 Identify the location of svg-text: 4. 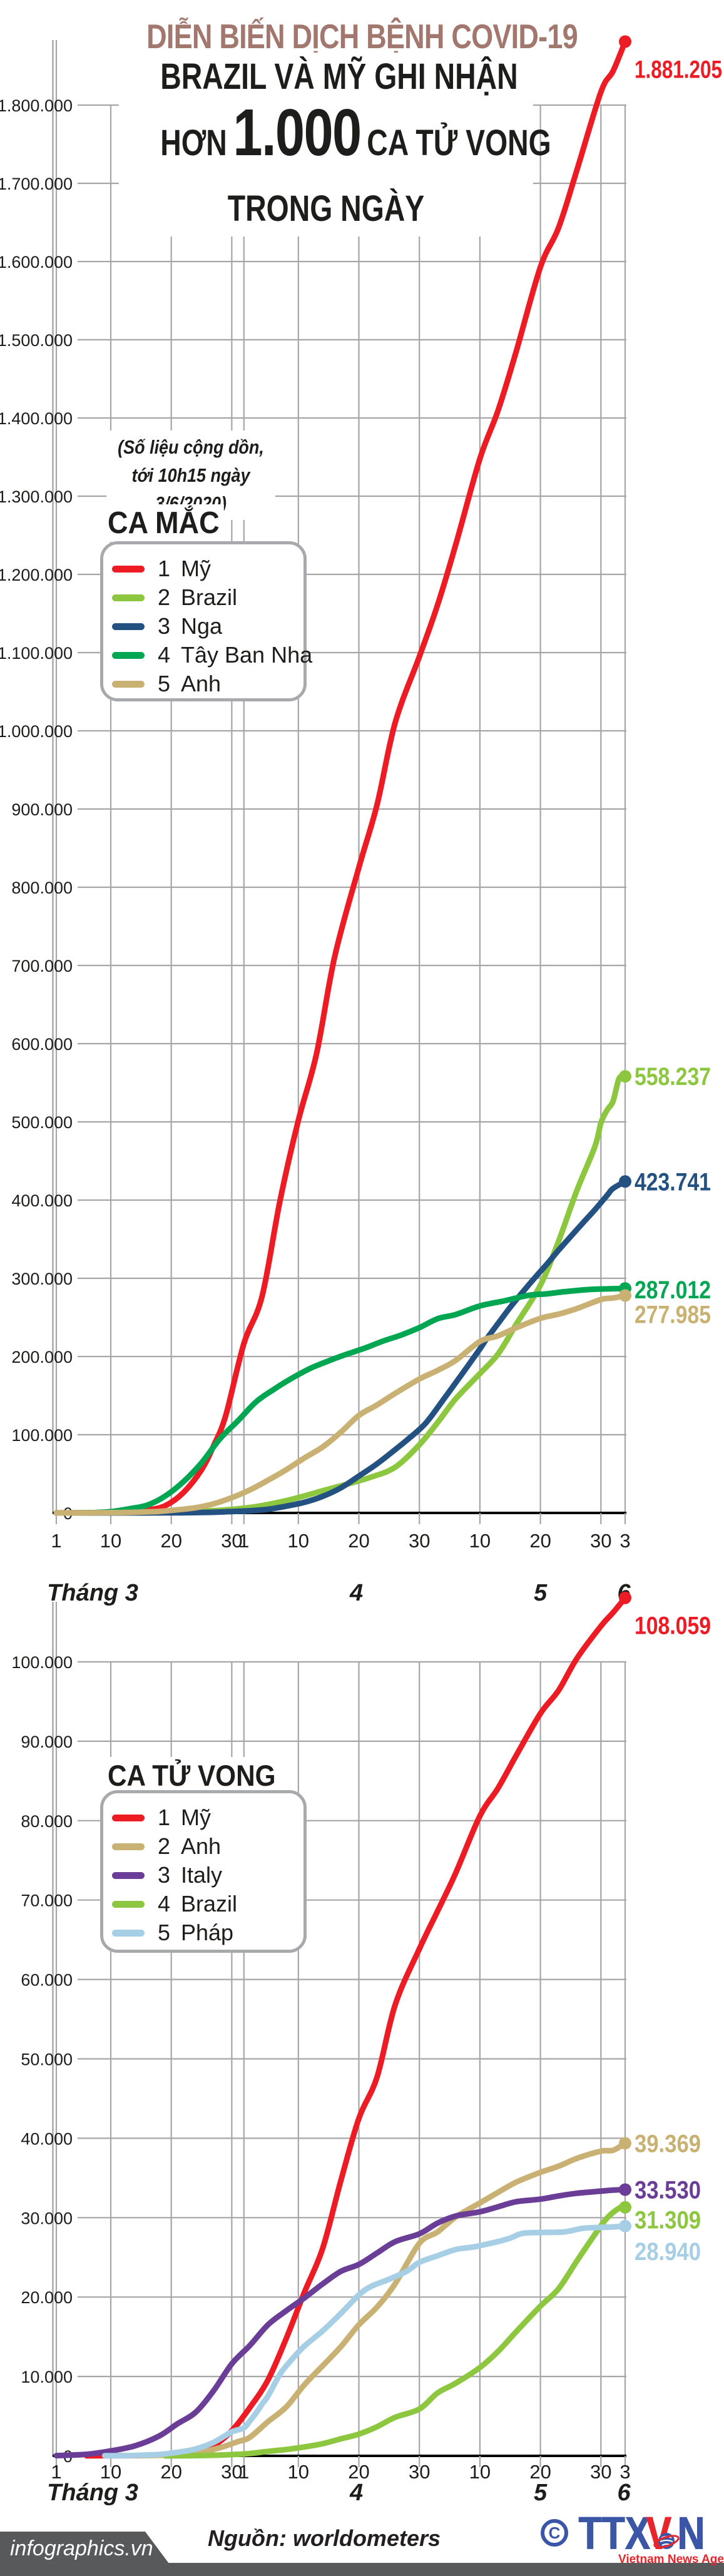
(356, 2493).